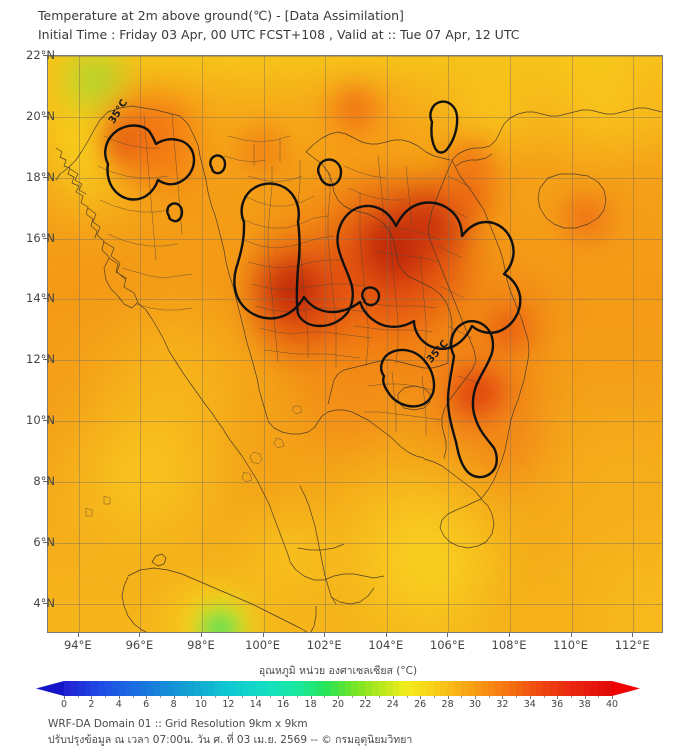  Describe the element at coordinates (228, 704) in the screenshot. I see `colorbar-tick-label: 12` at that location.